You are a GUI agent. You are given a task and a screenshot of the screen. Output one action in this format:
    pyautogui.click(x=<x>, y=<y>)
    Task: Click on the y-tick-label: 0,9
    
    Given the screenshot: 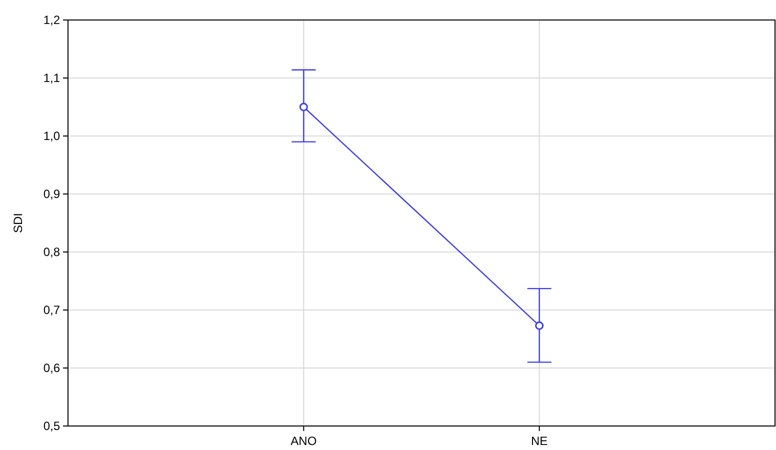 What is the action you would take?
    pyautogui.click(x=51, y=194)
    